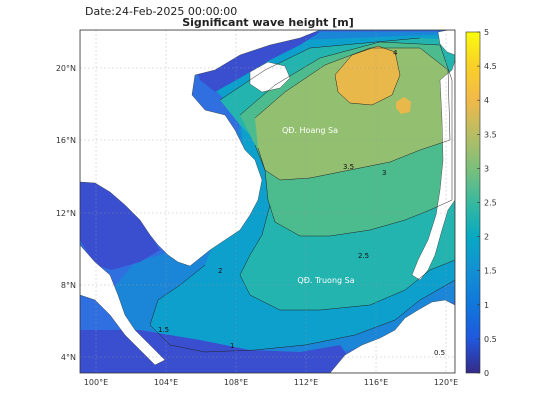  Describe the element at coordinates (68, 357) in the screenshot. I see `lat-tick-4: 4°N` at that location.